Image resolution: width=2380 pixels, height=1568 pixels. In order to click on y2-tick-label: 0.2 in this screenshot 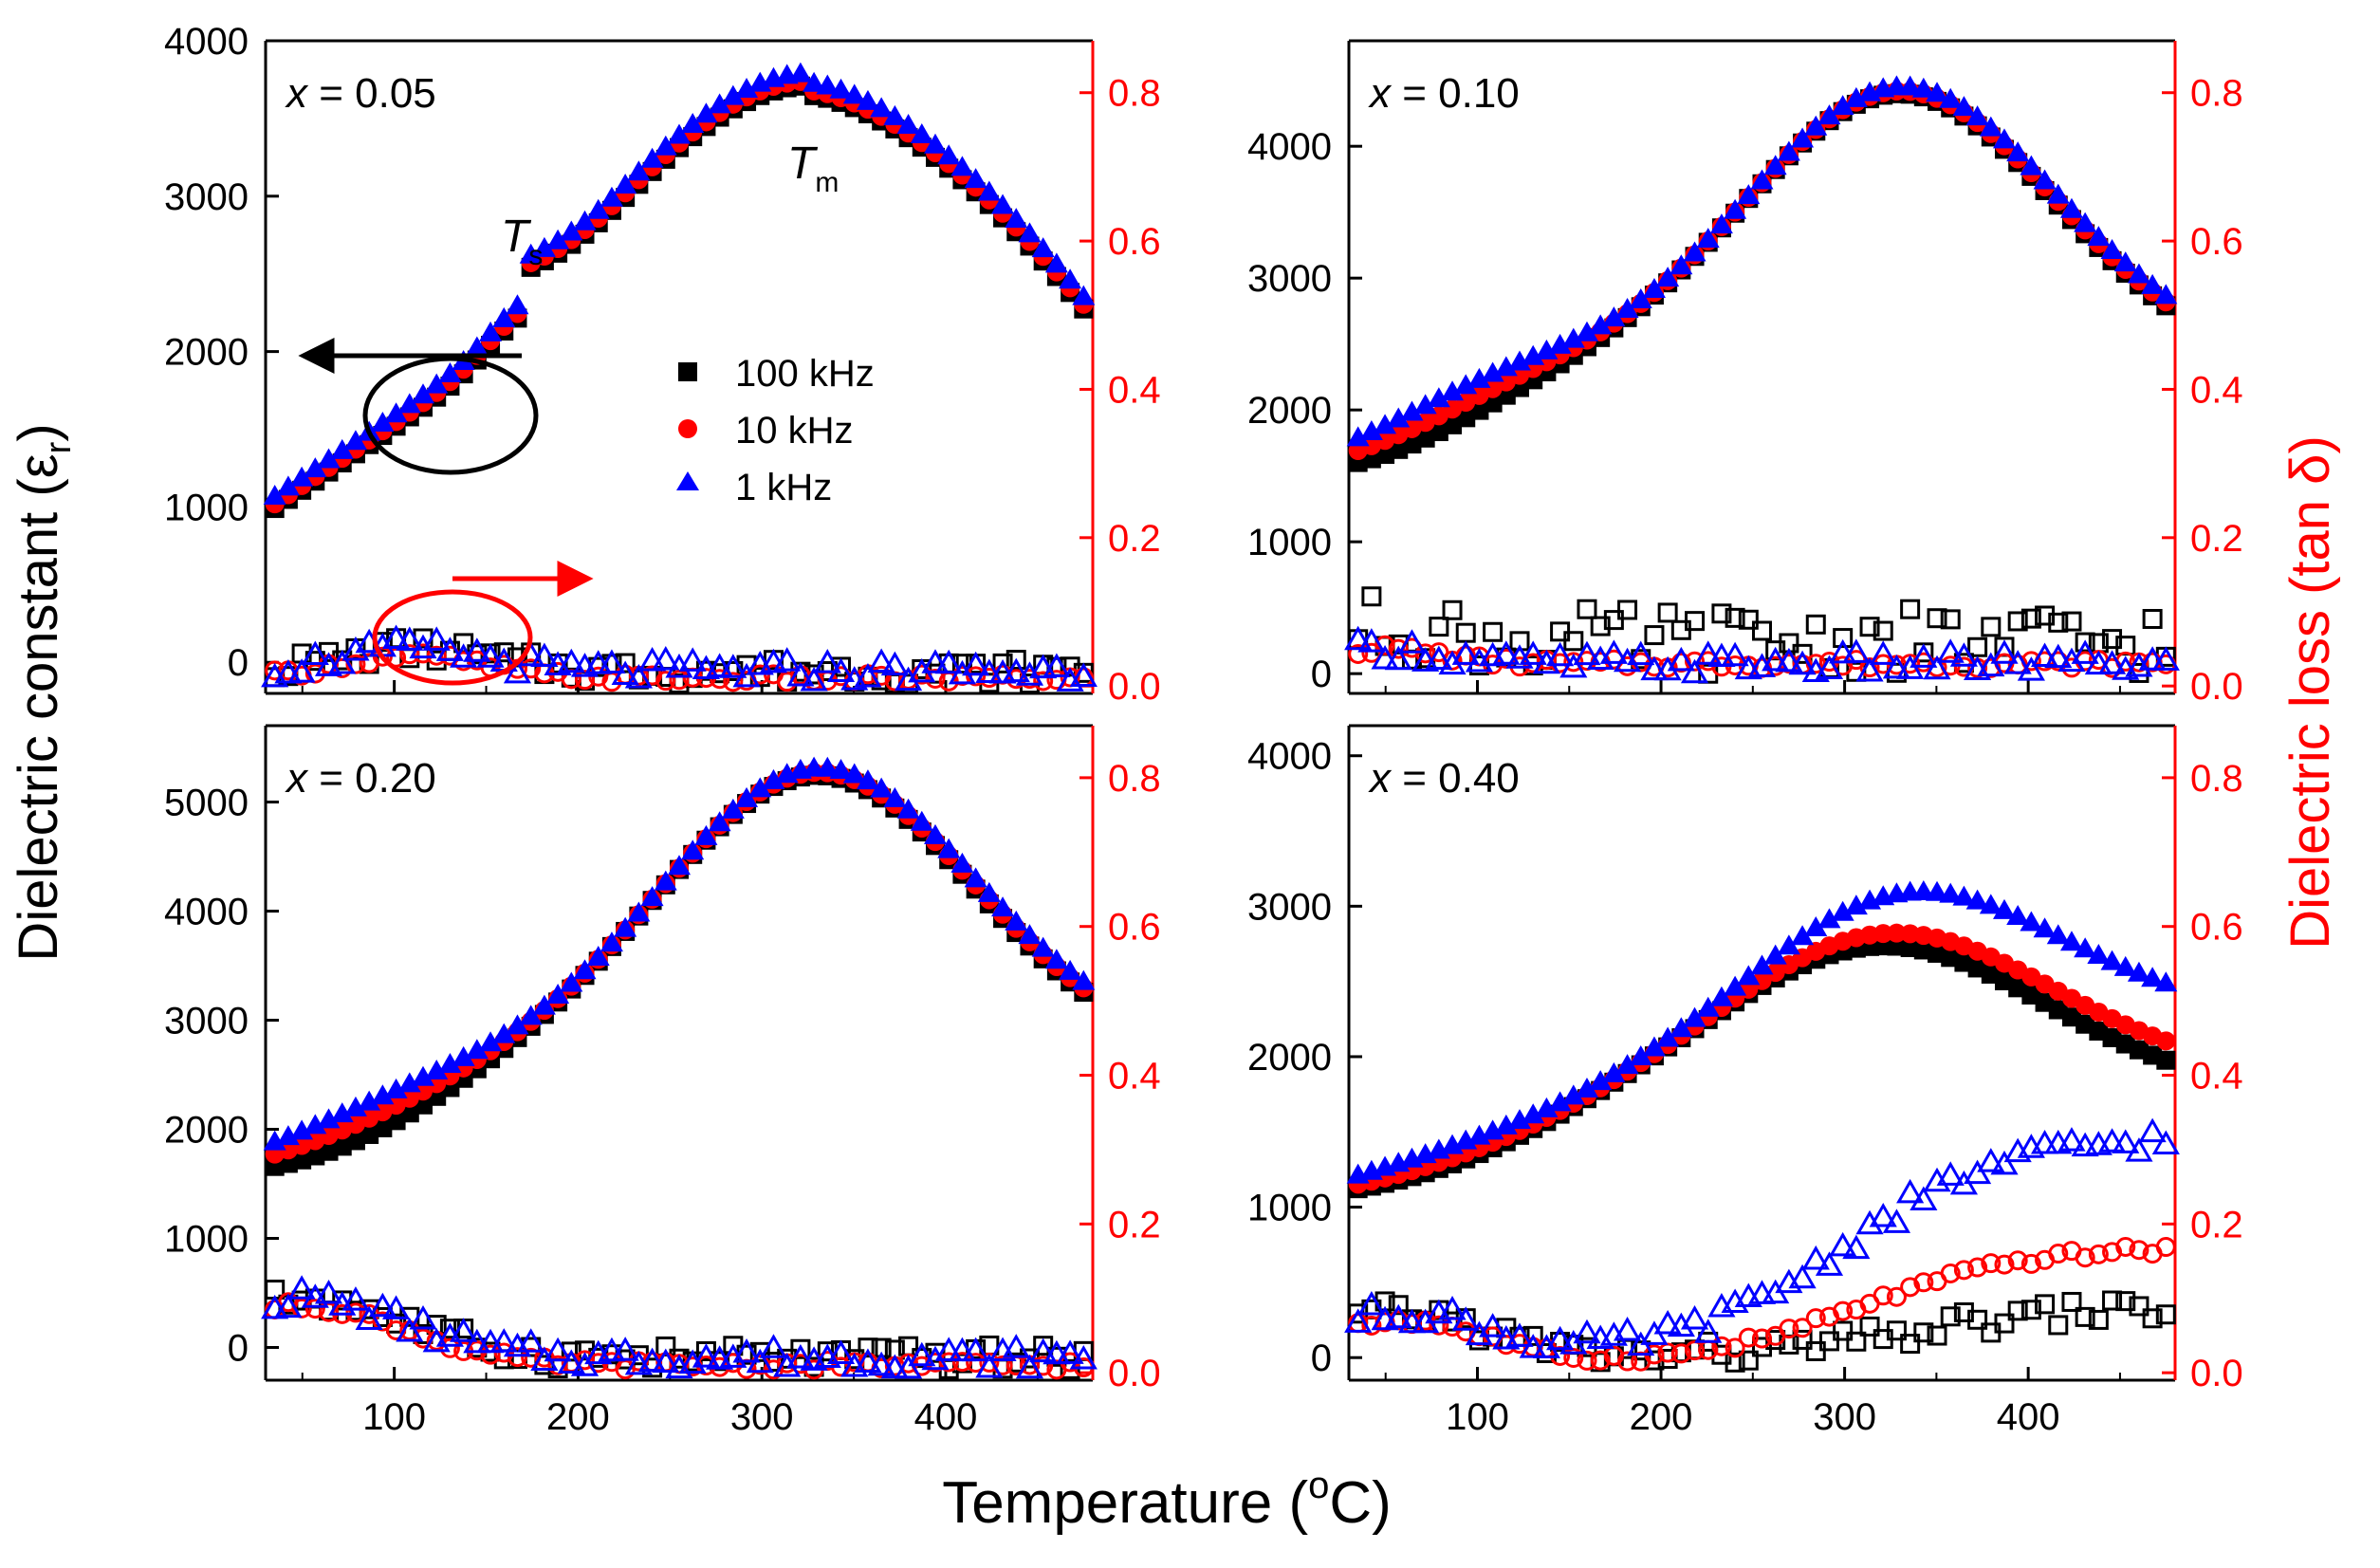, I will do `click(1134, 539)`.